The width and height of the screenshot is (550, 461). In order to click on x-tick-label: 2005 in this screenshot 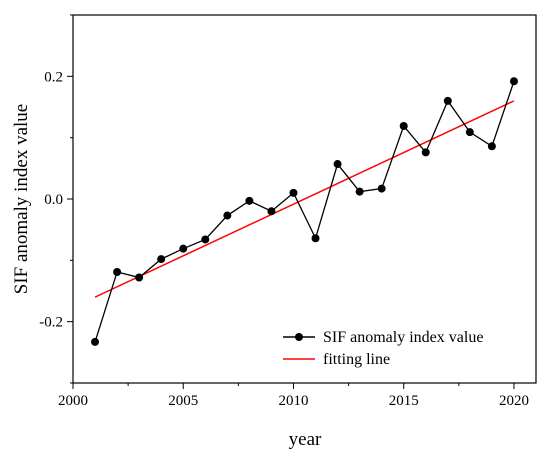, I will do `click(183, 401)`.